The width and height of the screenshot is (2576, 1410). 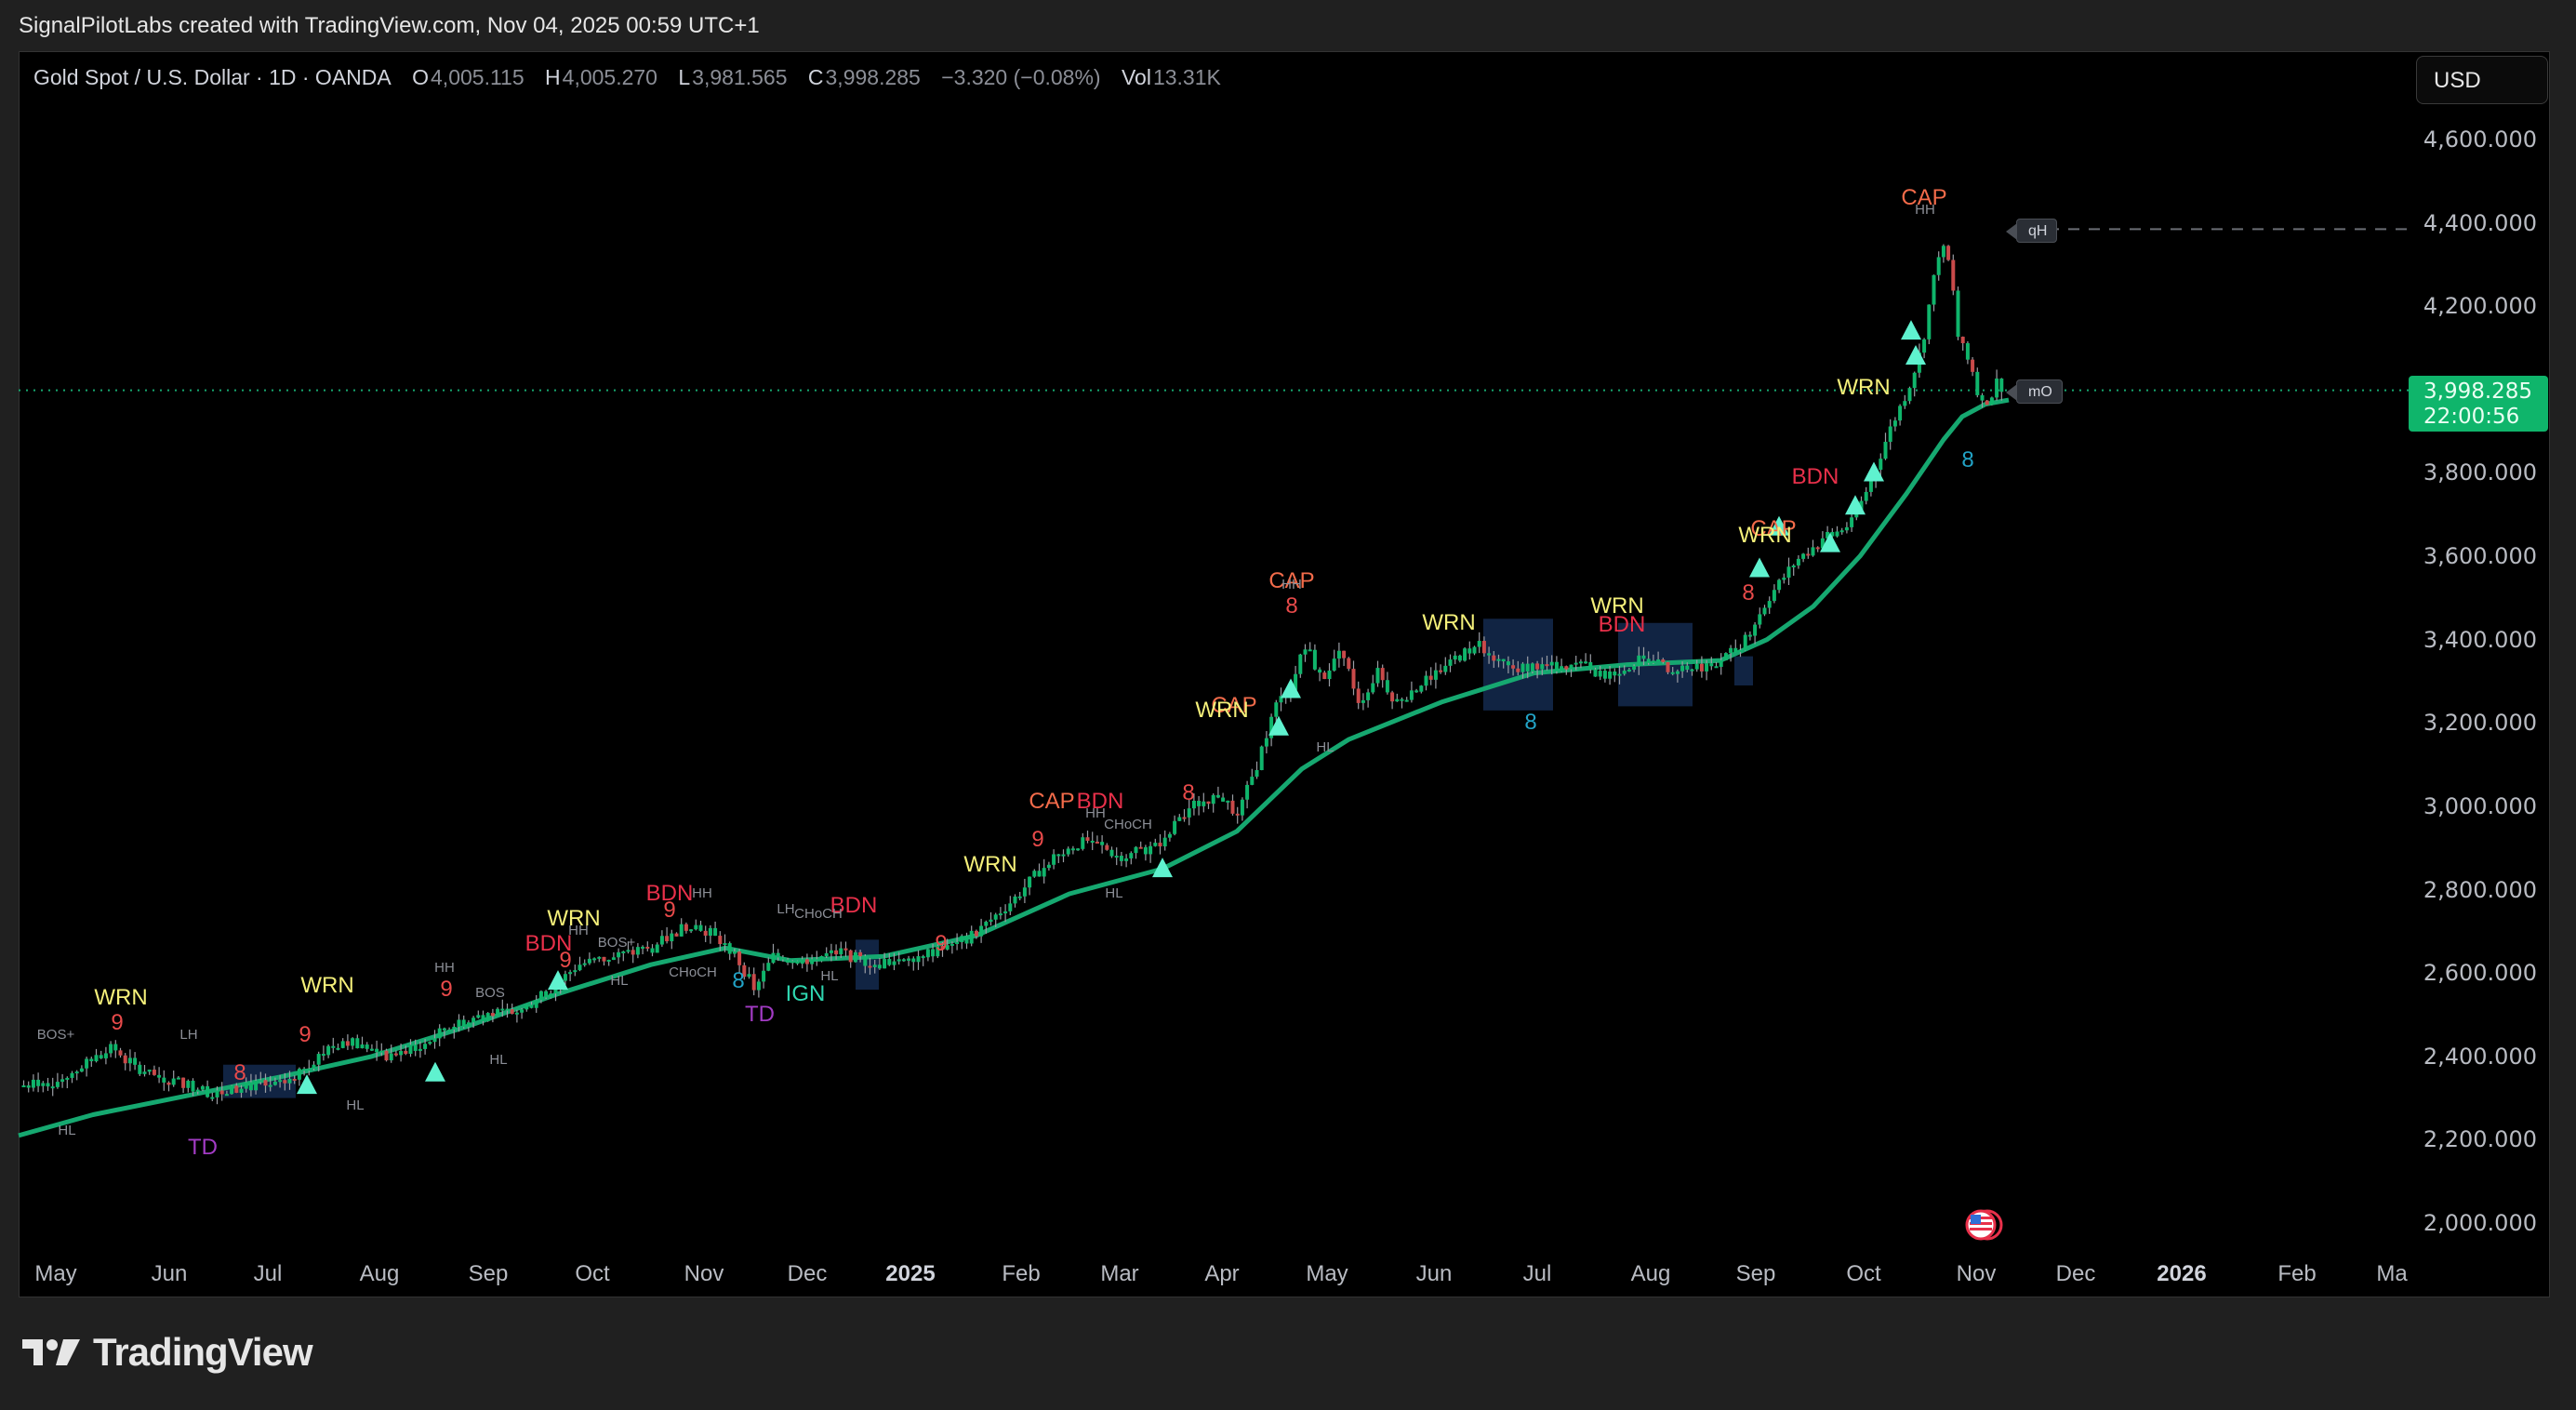 What do you see at coordinates (1976, 1273) in the screenshot?
I see `time-axis-label: Nov` at bounding box center [1976, 1273].